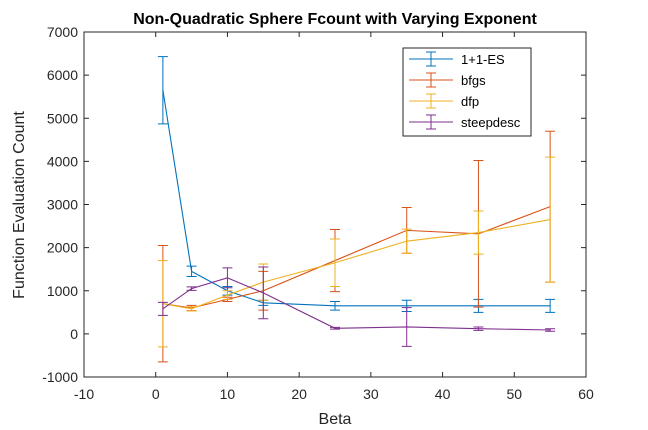 The height and width of the screenshot is (430, 648). Describe the element at coordinates (60, 377) in the screenshot. I see `y-tick-label: -1000` at that location.